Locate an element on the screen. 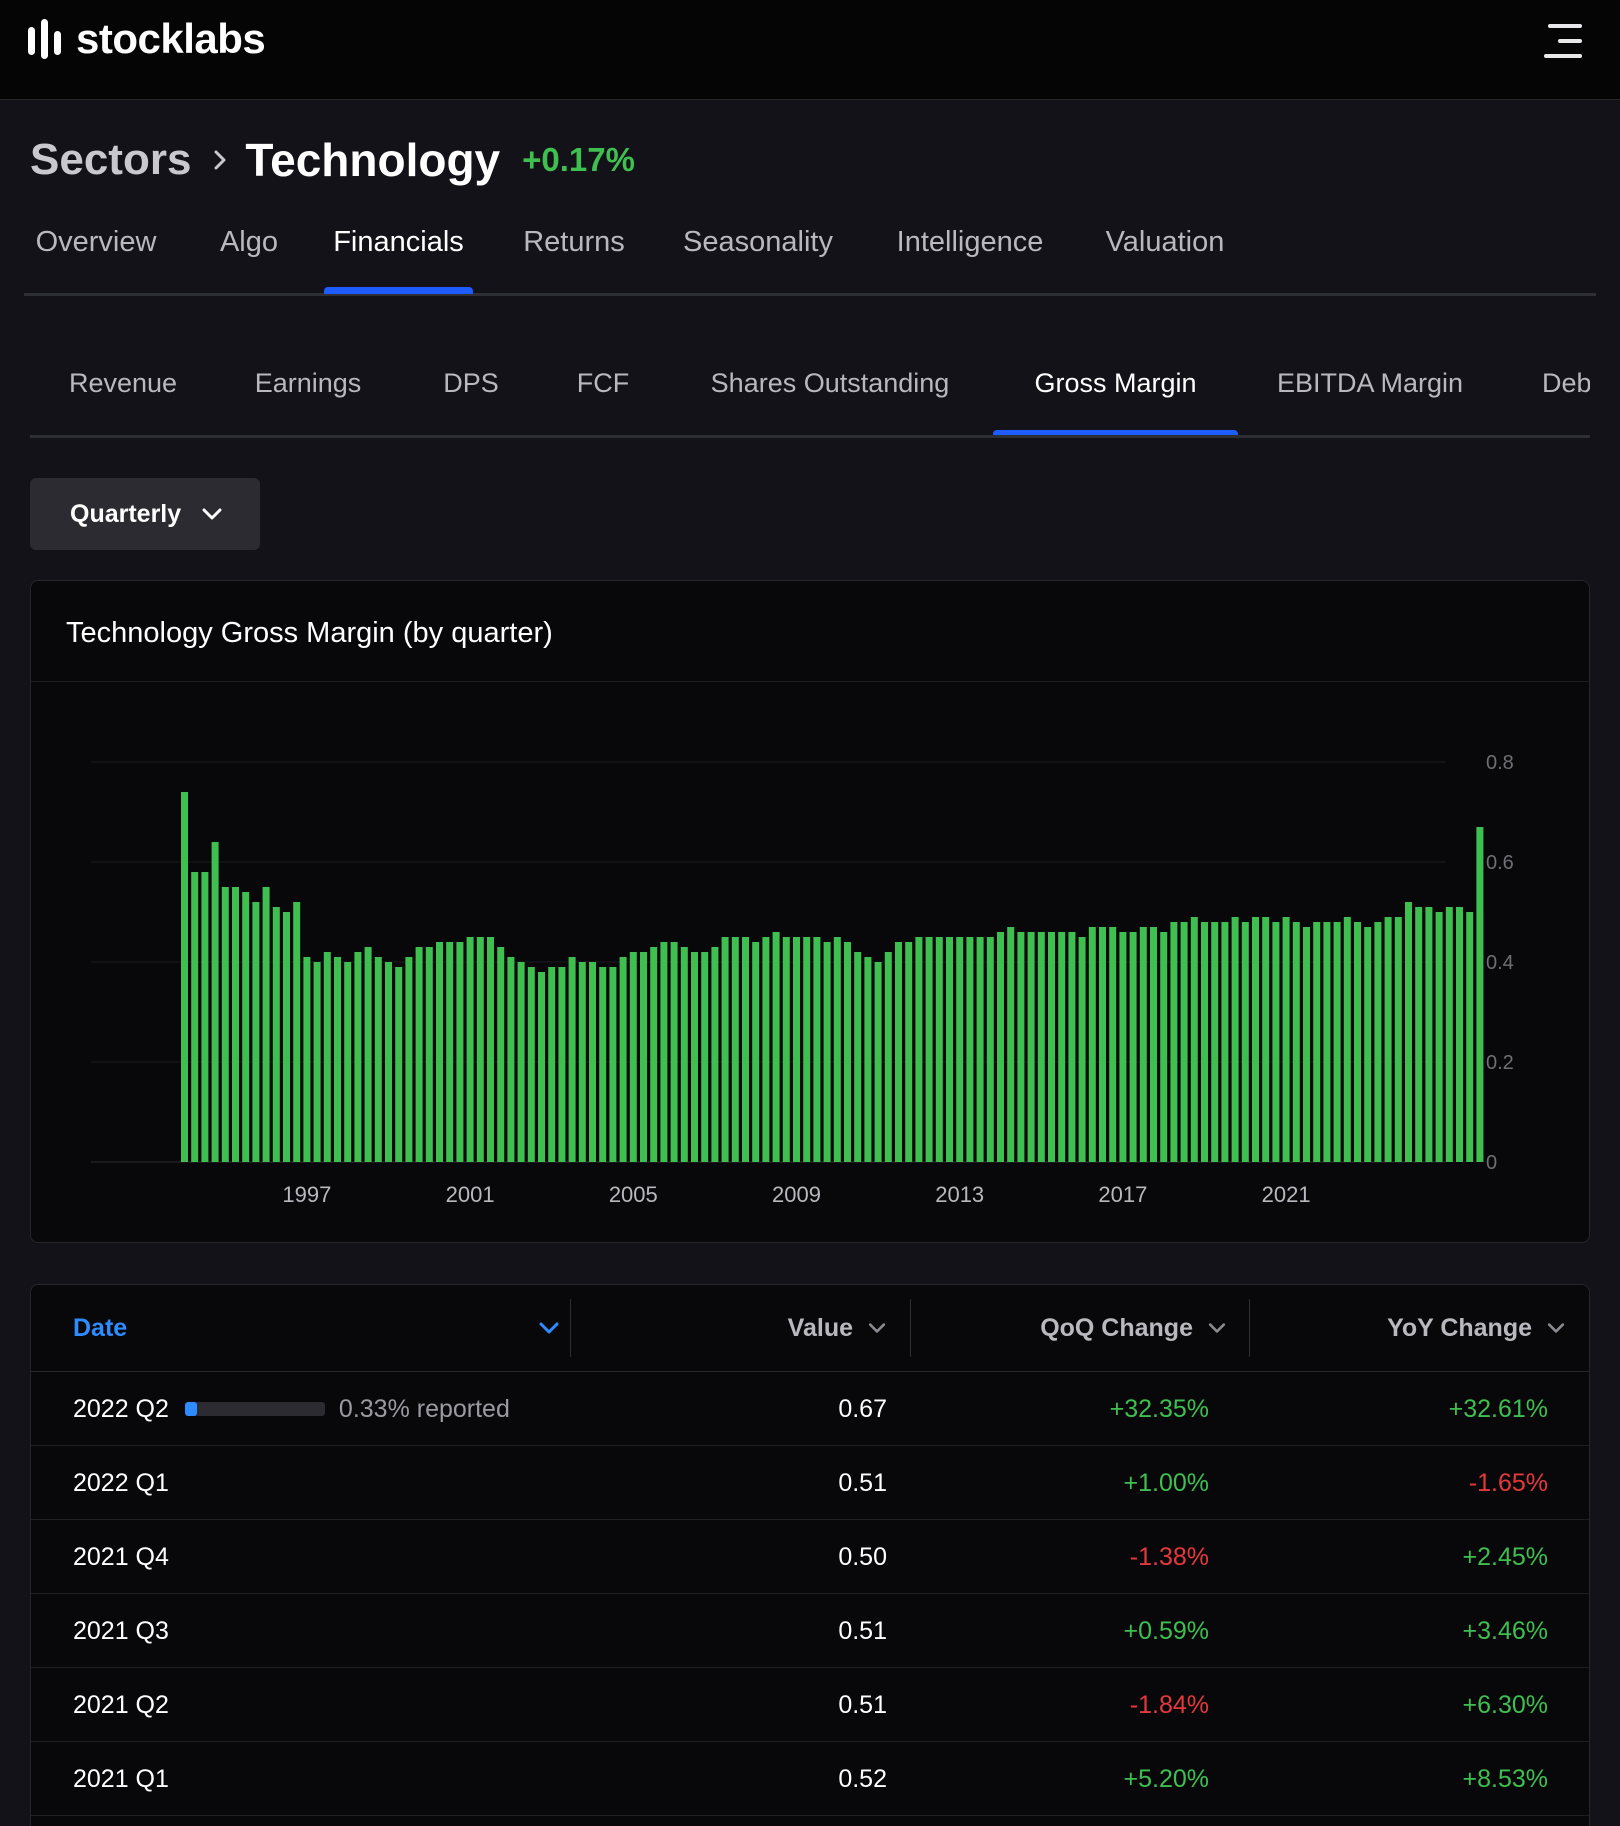 The height and width of the screenshot is (1826, 1620). tab-algo: Algo is located at coordinates (249, 242).